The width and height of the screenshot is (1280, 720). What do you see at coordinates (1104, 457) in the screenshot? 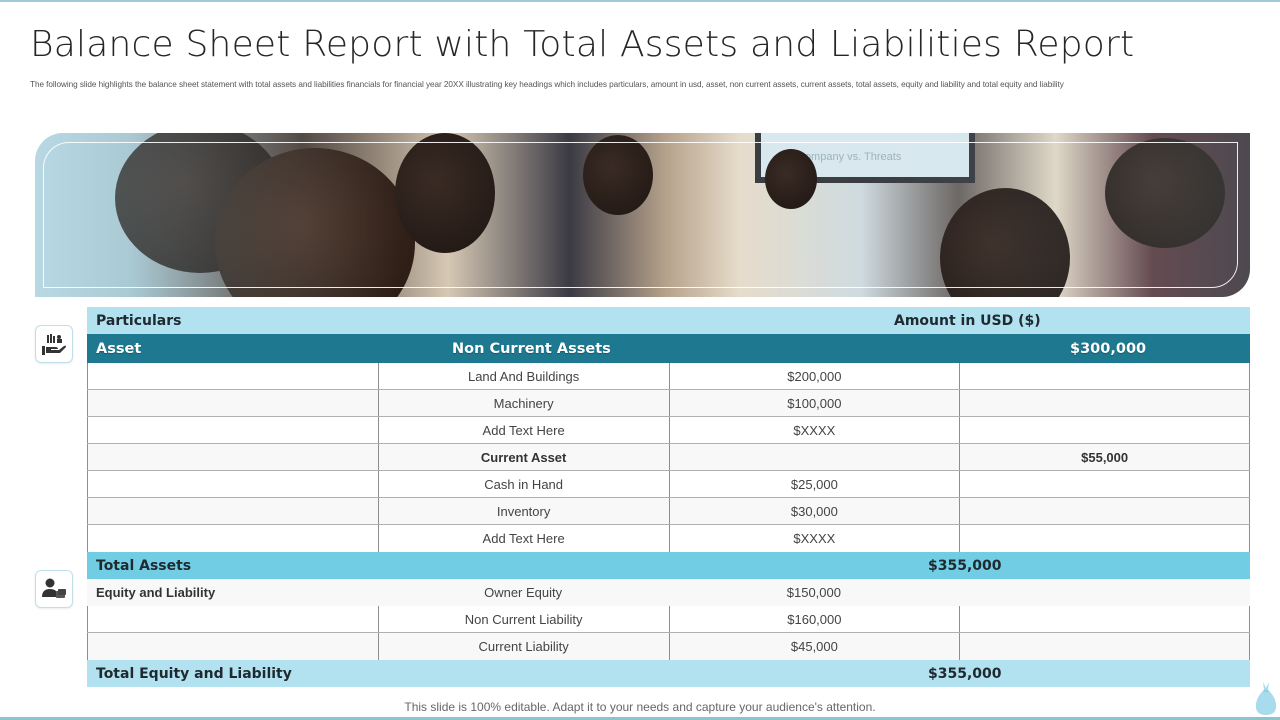
I see `current-asset-total: $55,000` at bounding box center [1104, 457].